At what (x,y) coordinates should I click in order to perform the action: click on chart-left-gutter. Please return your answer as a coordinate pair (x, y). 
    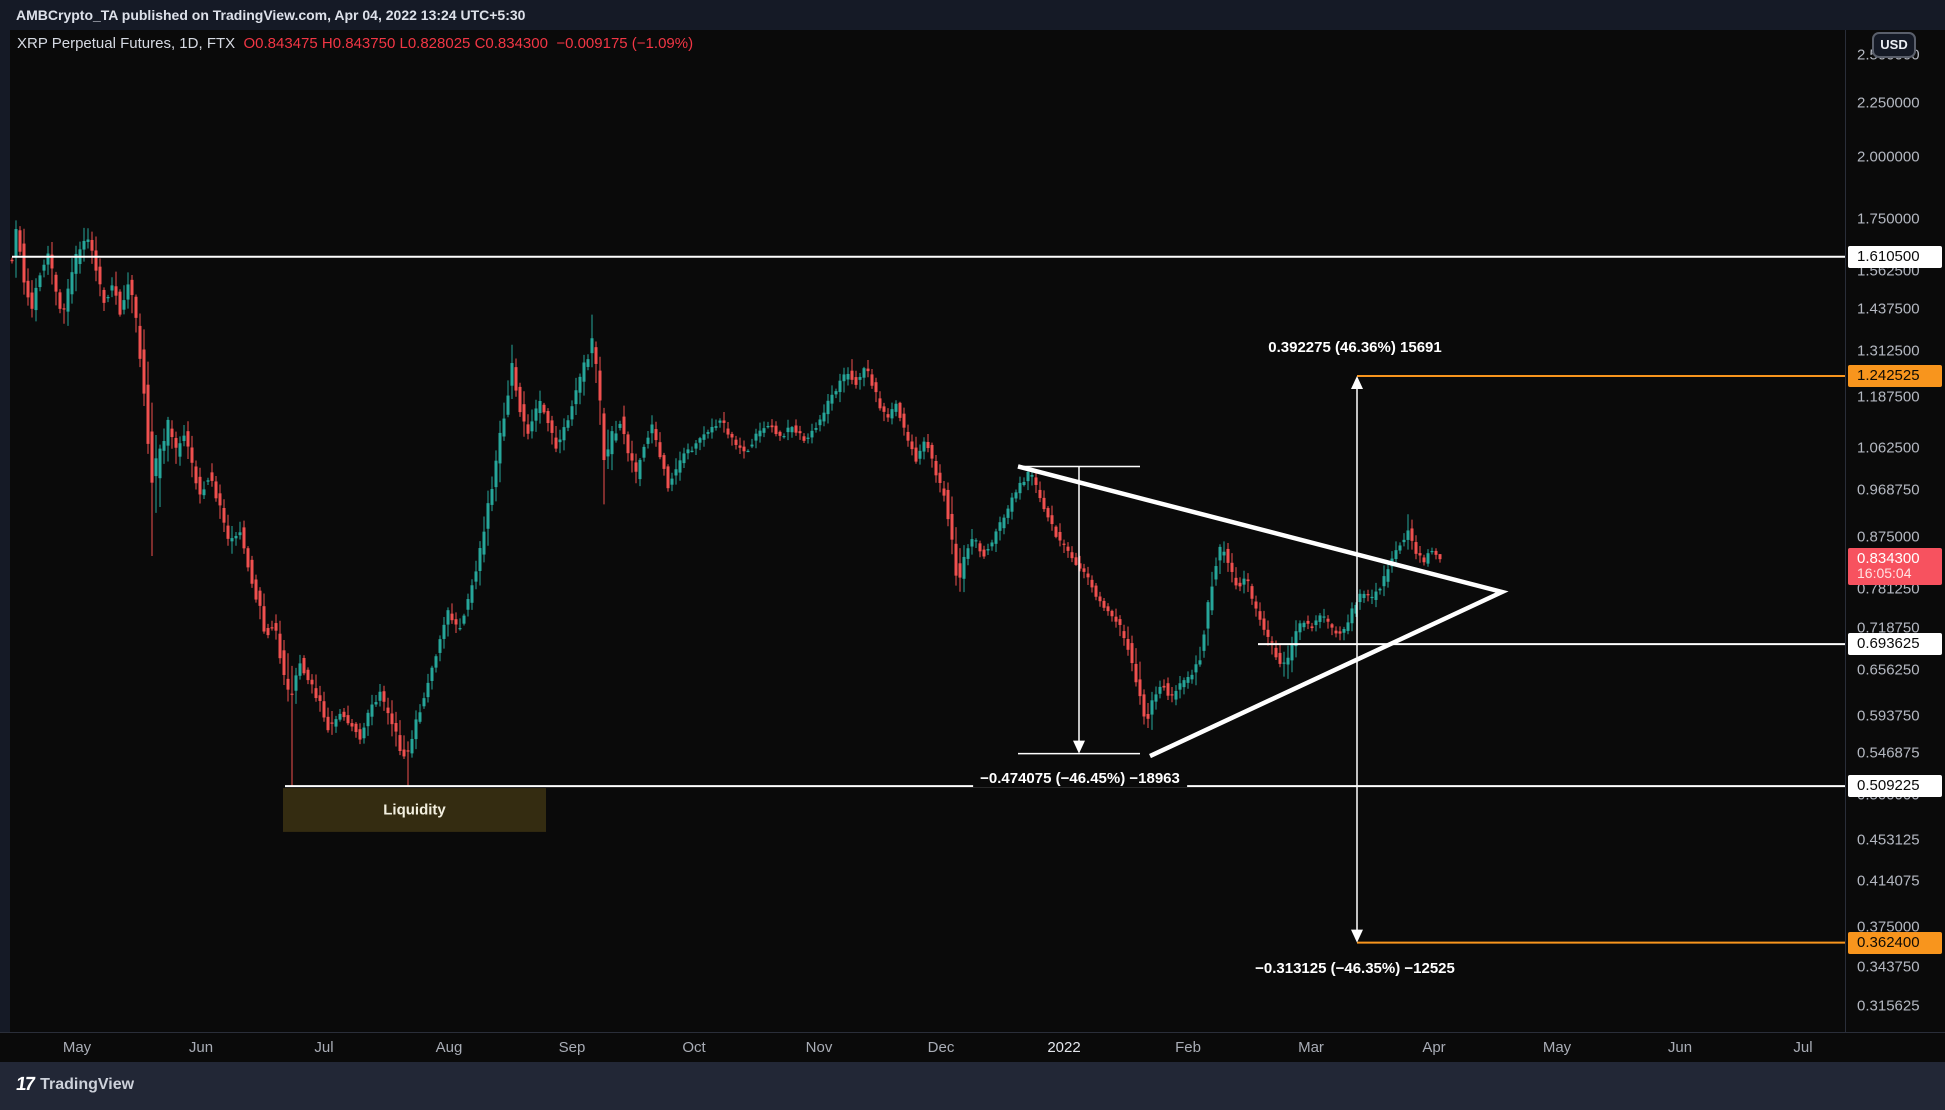
    Looking at the image, I should click on (5, 546).